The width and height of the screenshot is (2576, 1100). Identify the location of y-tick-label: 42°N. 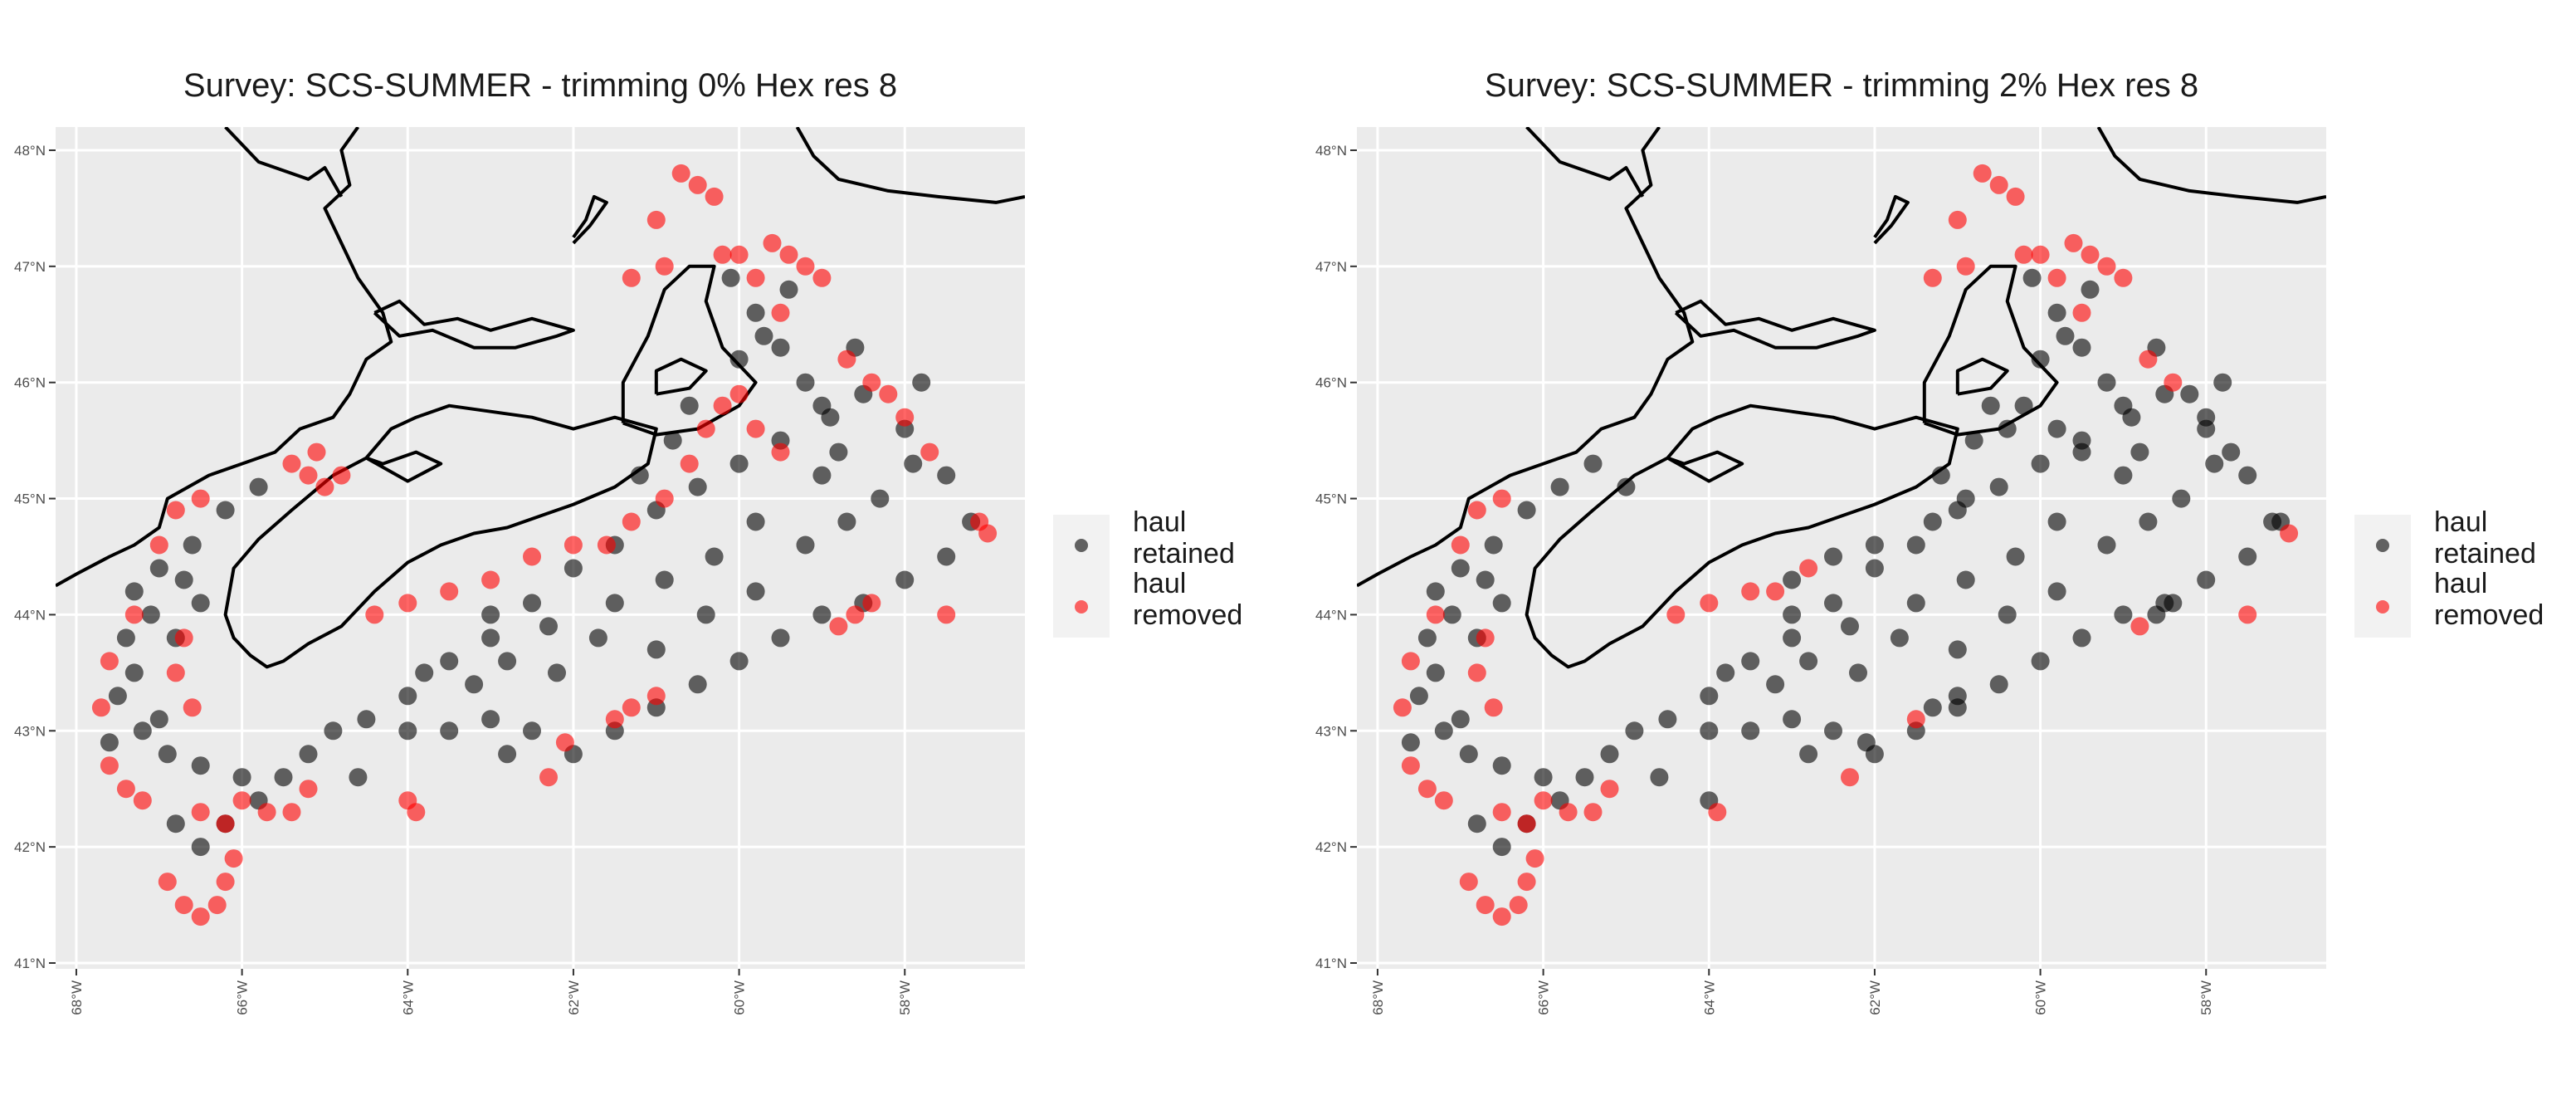
(30, 847).